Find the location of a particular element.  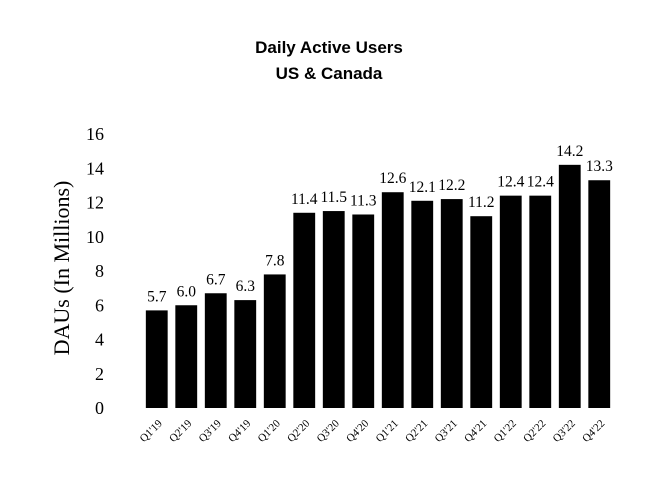

y-tick-label: 0 is located at coordinates (99, 408).